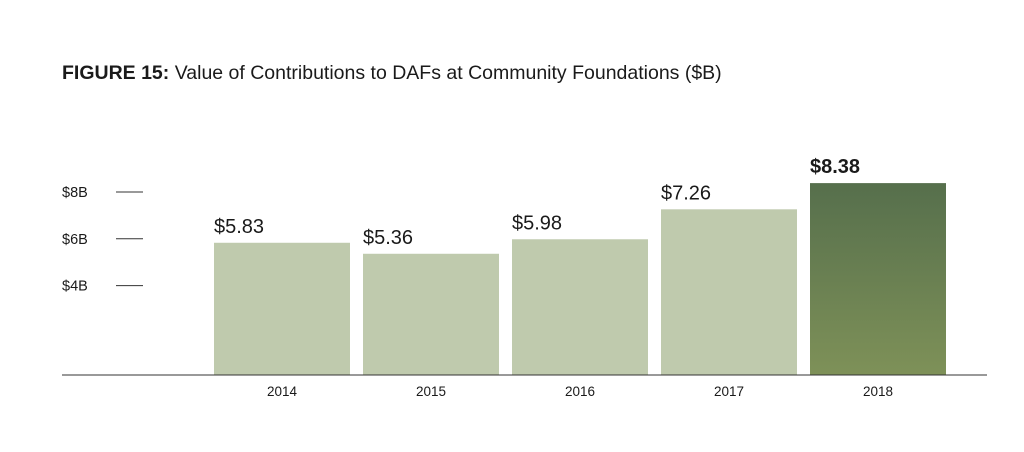  I want to click on y-tick-label: $8B, so click(75, 193).